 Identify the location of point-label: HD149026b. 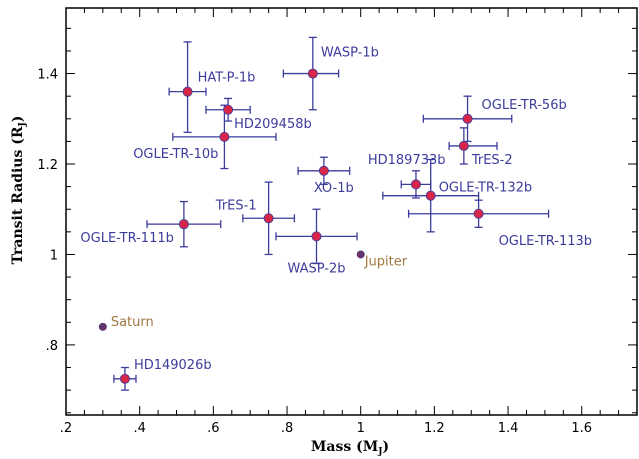
(173, 365).